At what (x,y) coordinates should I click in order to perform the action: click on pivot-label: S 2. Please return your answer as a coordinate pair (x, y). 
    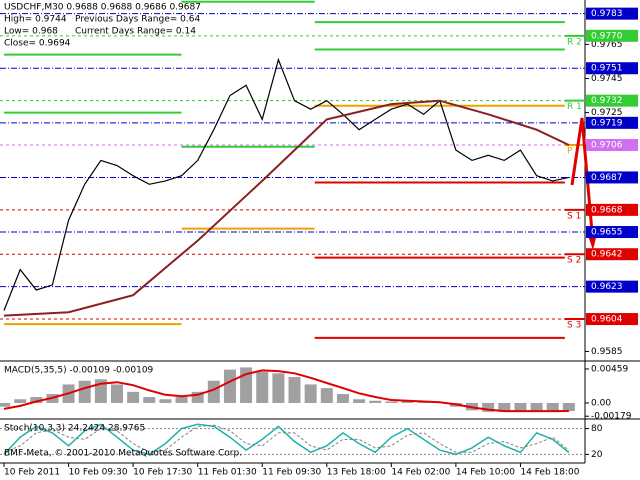
    Looking at the image, I should click on (574, 261).